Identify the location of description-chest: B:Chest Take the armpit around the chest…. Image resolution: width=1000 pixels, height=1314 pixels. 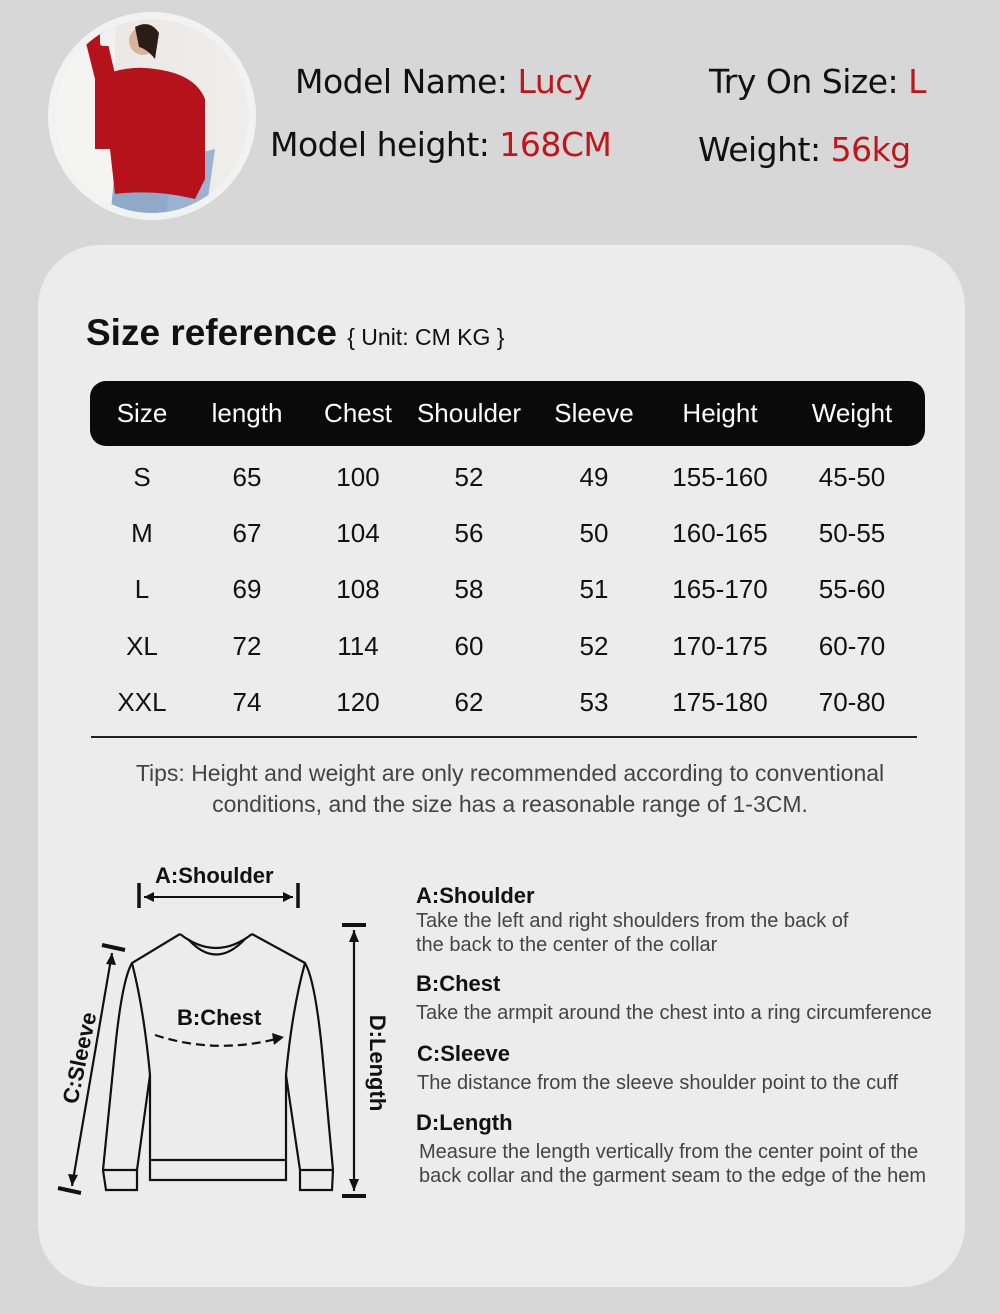
(674, 998).